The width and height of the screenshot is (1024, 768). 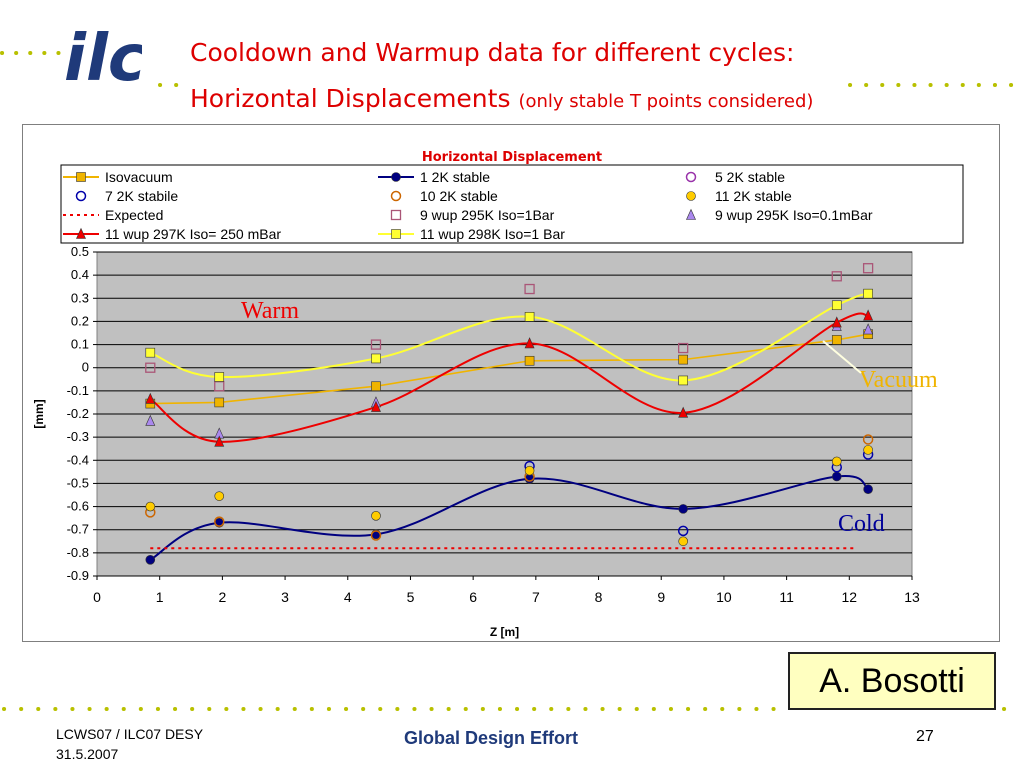 What do you see at coordinates (134, 215) in the screenshot?
I see `legend-label: Expected` at bounding box center [134, 215].